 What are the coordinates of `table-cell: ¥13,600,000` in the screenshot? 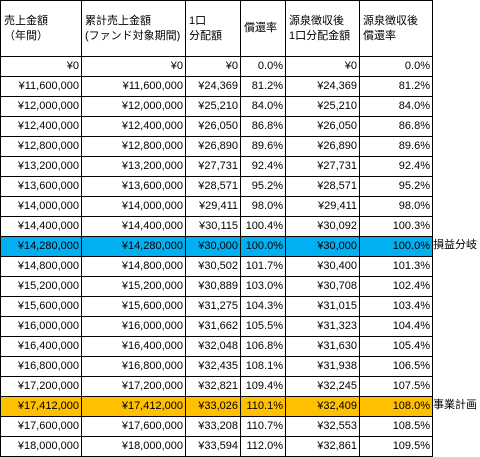 It's located at (41, 186).